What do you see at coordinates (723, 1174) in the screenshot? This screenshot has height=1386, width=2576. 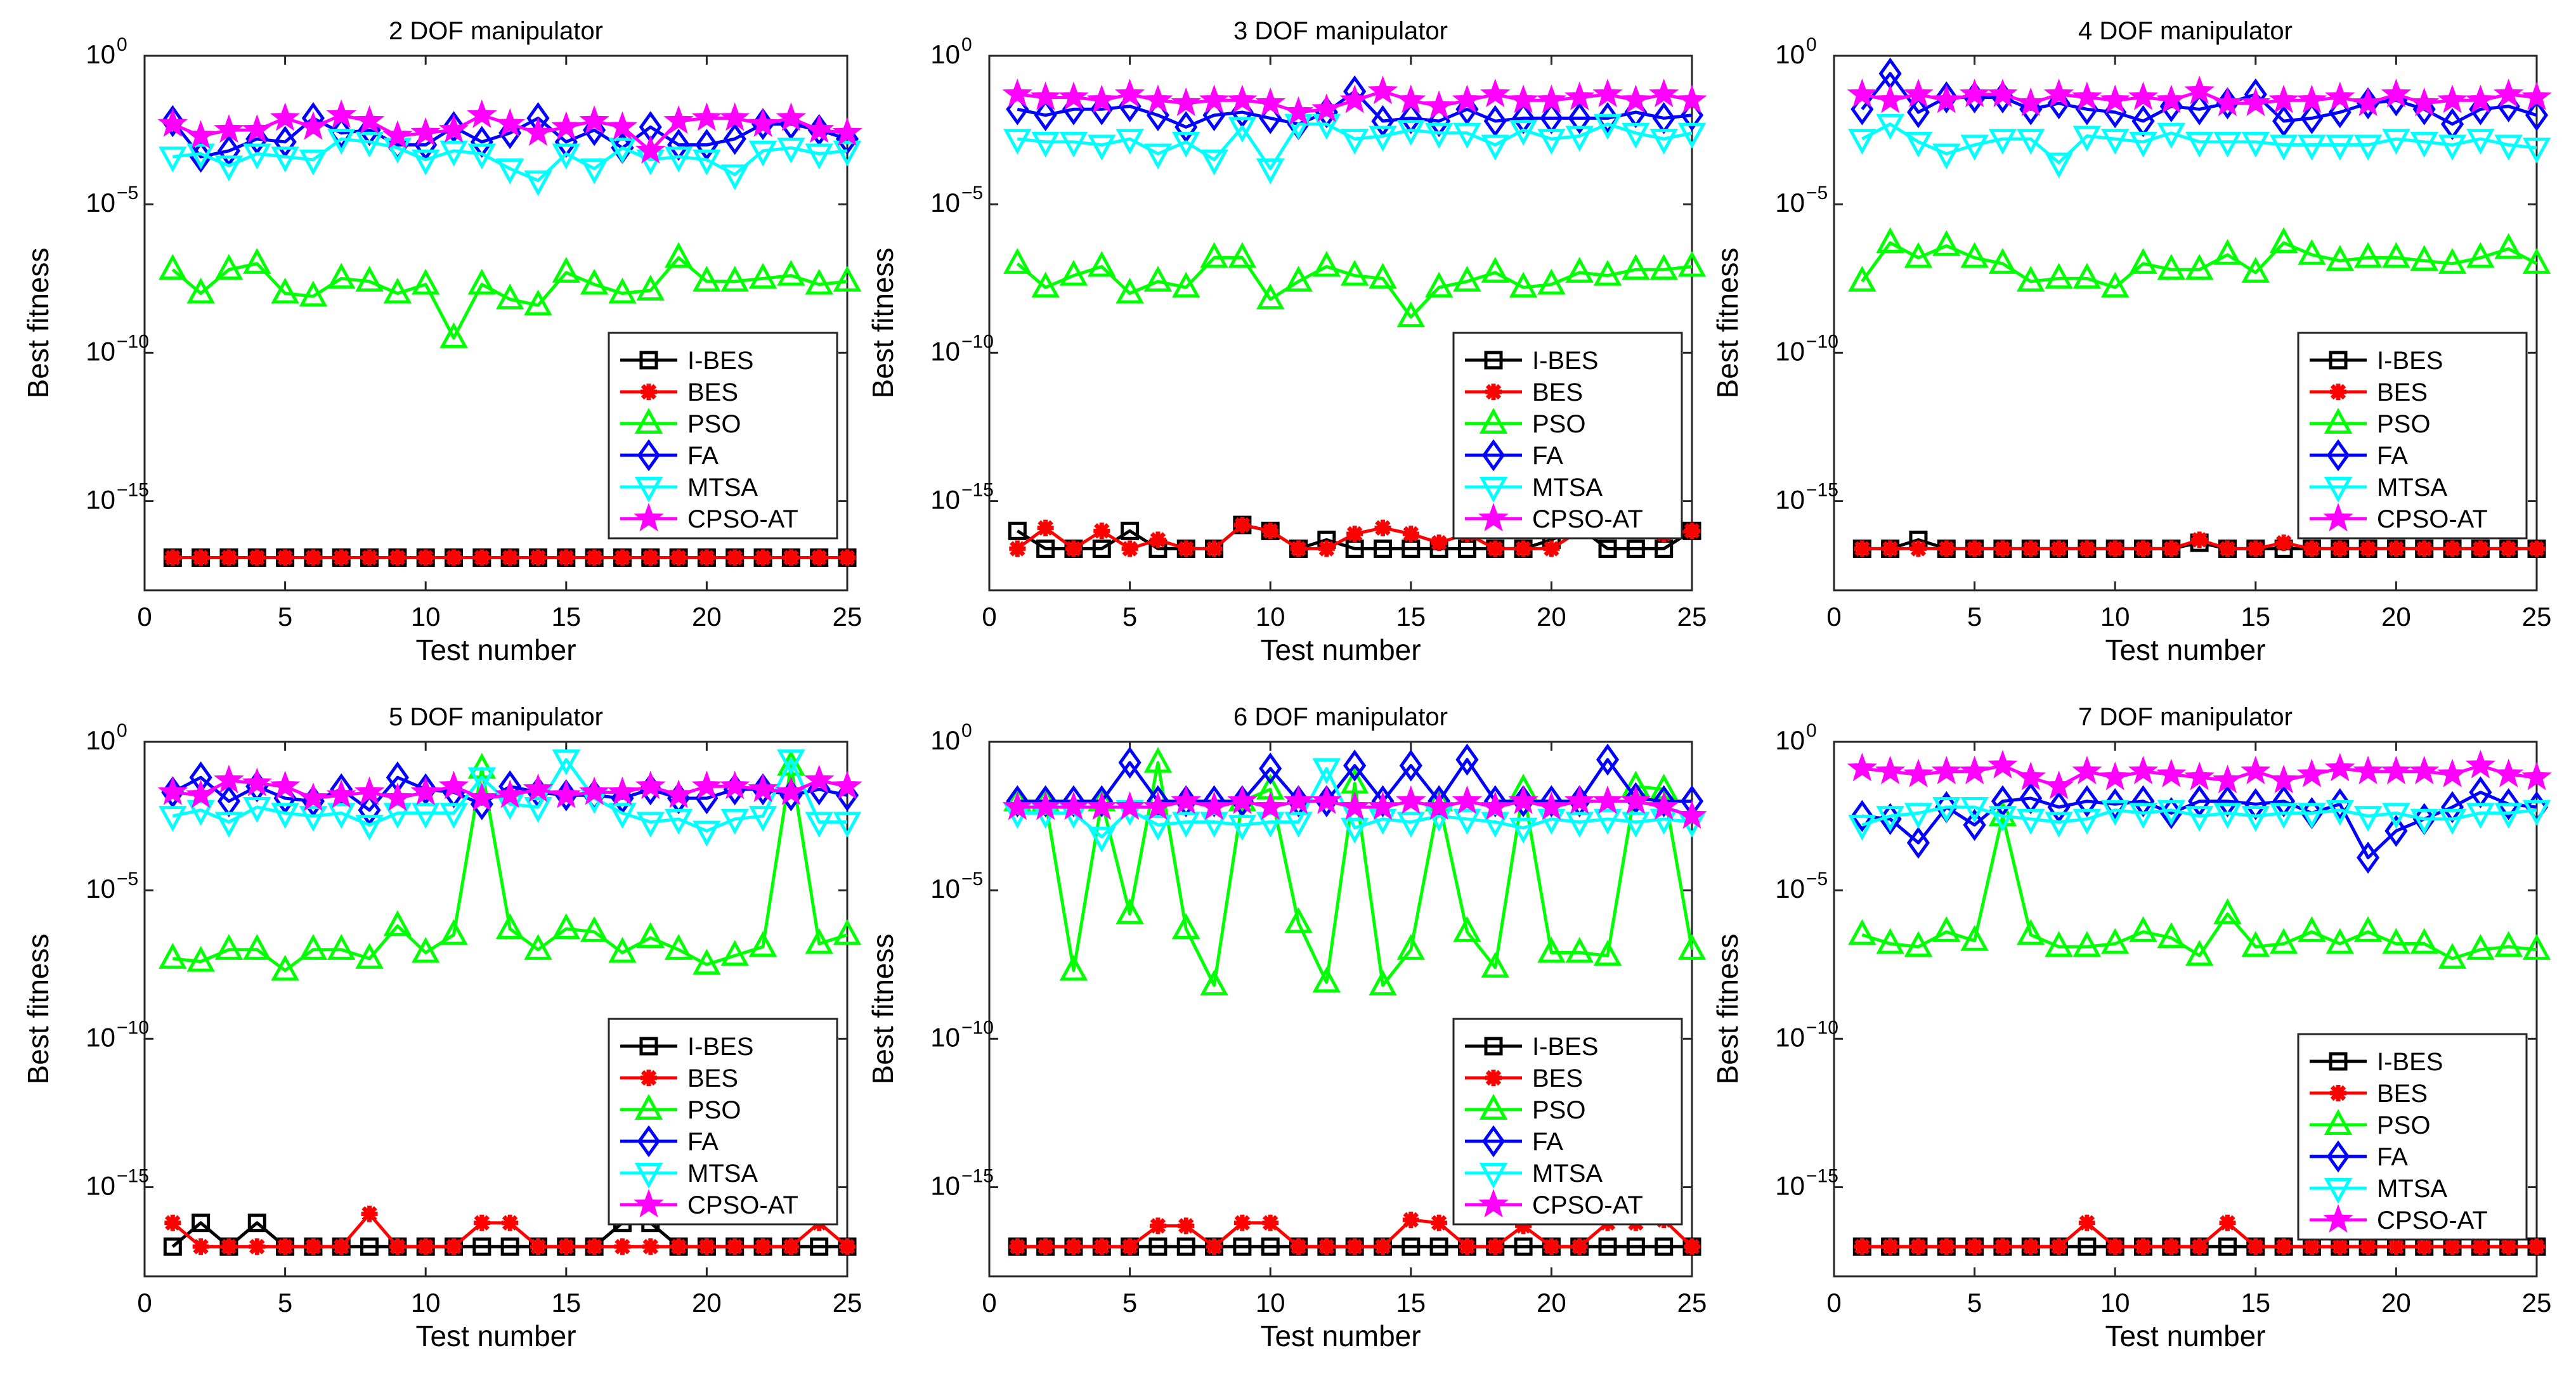 I see `legend-label: MTSA` at bounding box center [723, 1174].